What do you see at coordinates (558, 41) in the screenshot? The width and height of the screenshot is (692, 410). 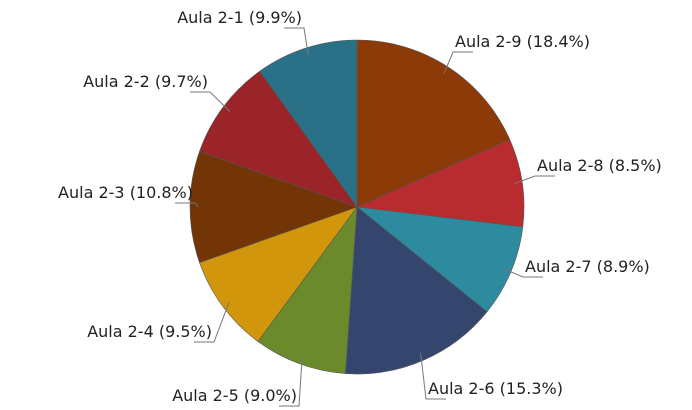 I see `slice-value: (18.4%)` at bounding box center [558, 41].